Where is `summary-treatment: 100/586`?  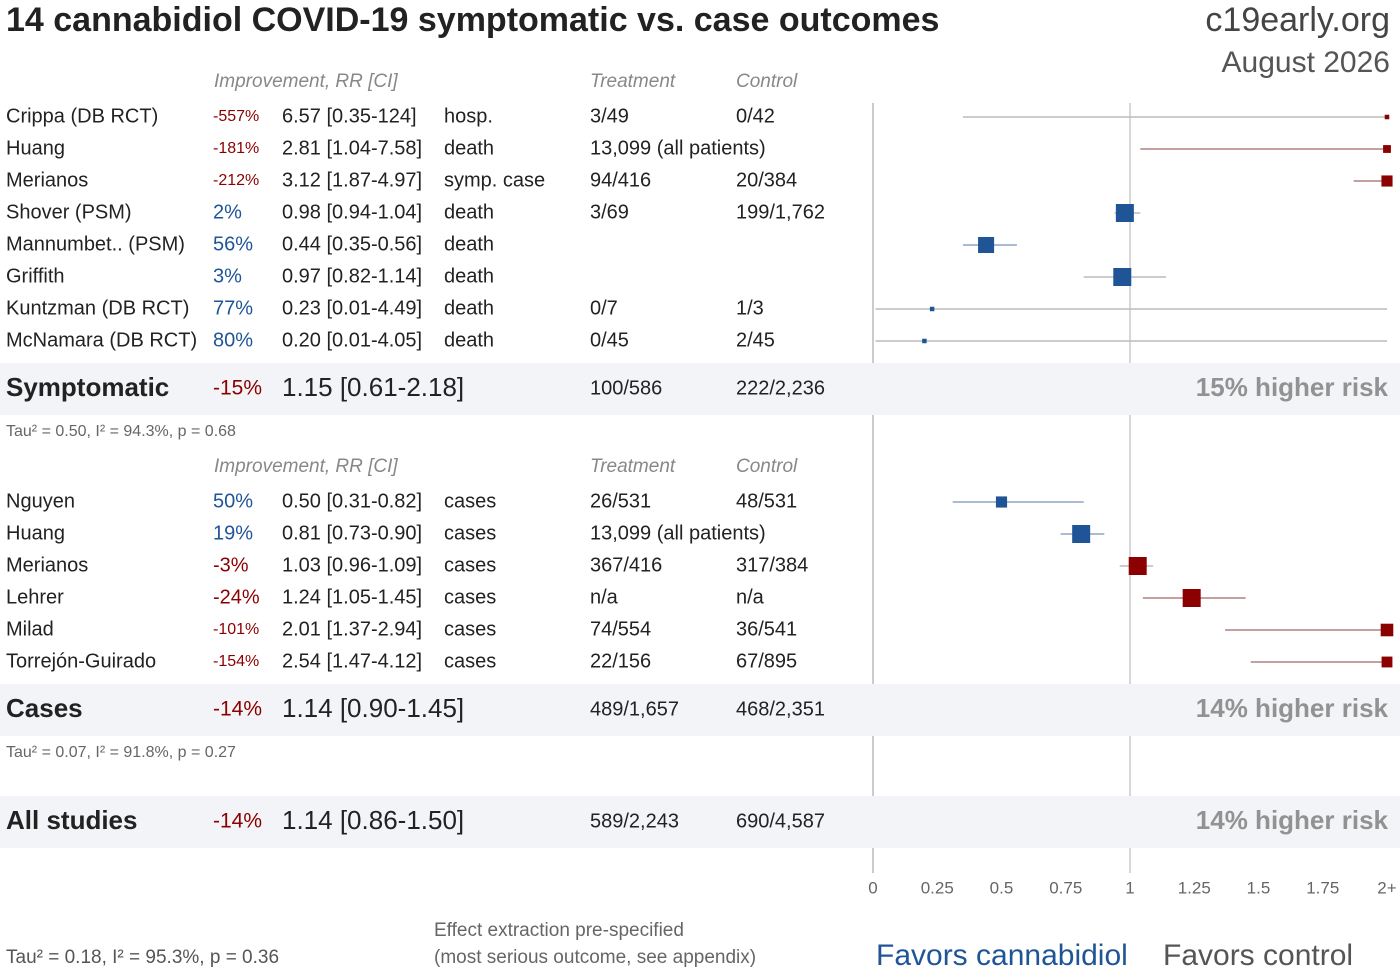 summary-treatment: 100/586 is located at coordinates (626, 388).